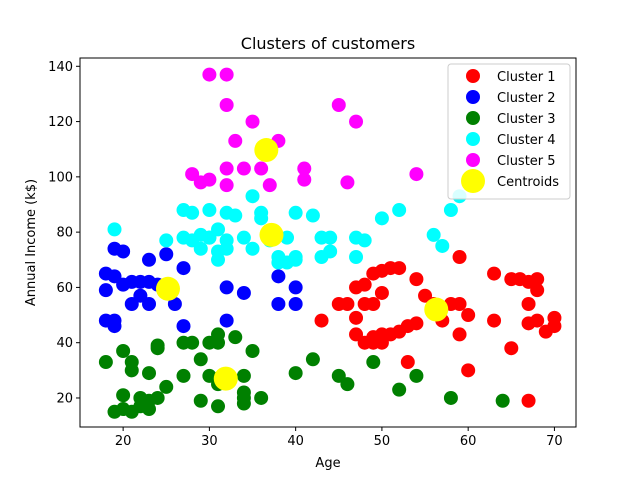 Image resolution: width=640 pixels, height=480 pixels. I want to click on legend-label: Cluster 3, so click(526, 119).